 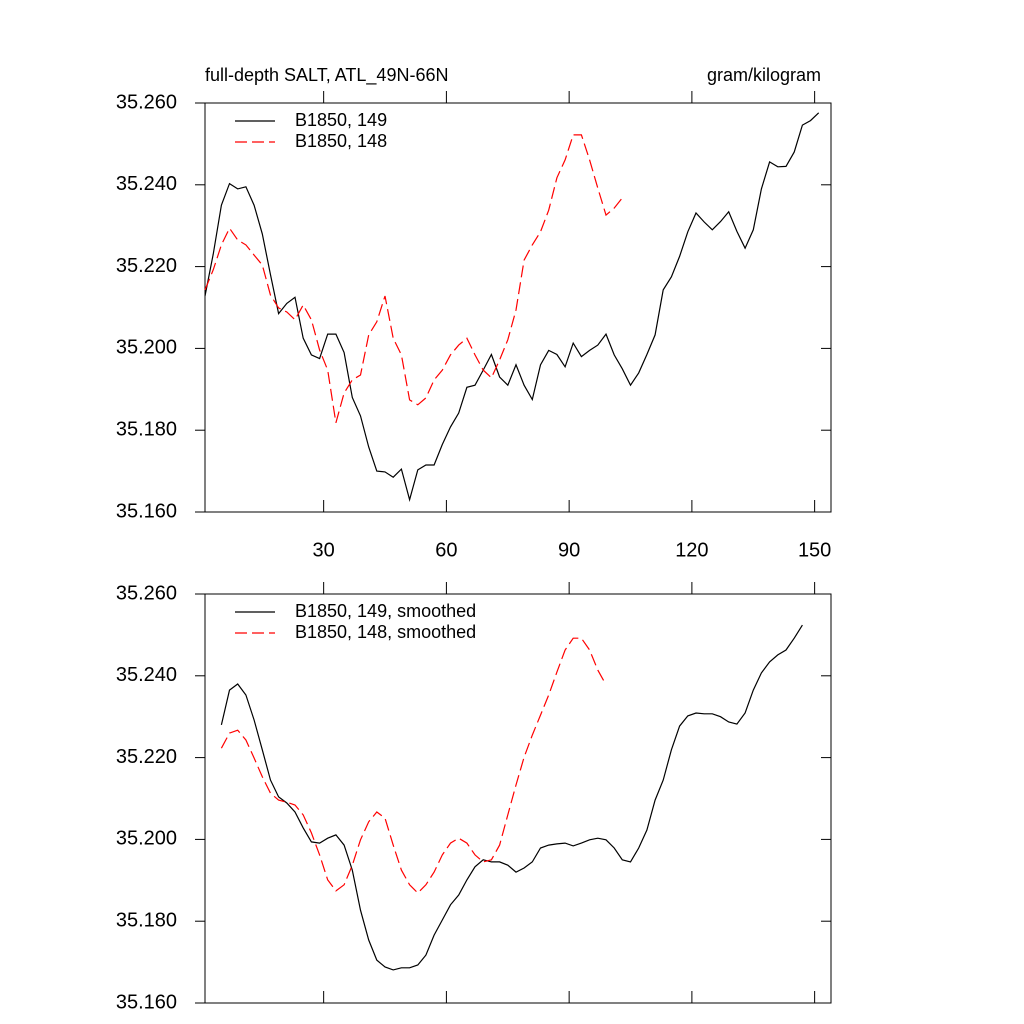 I want to click on legend-label: B1850, 148, so click(x=341, y=141).